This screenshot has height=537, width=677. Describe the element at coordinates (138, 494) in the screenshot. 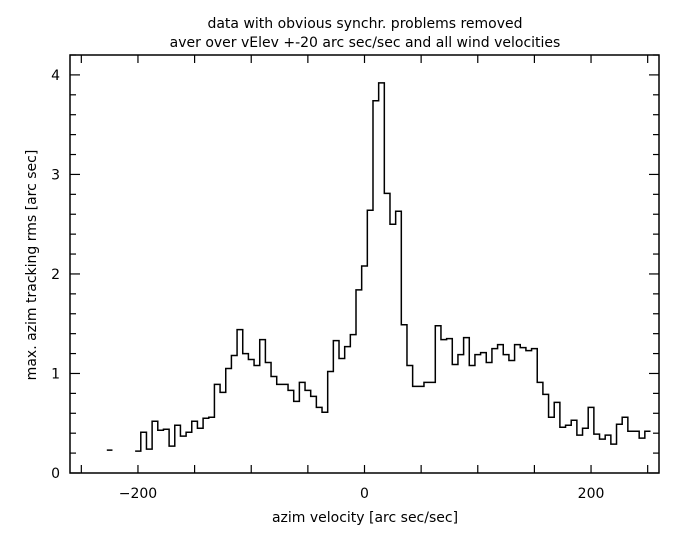

I see `x-tick-label: −200` at that location.